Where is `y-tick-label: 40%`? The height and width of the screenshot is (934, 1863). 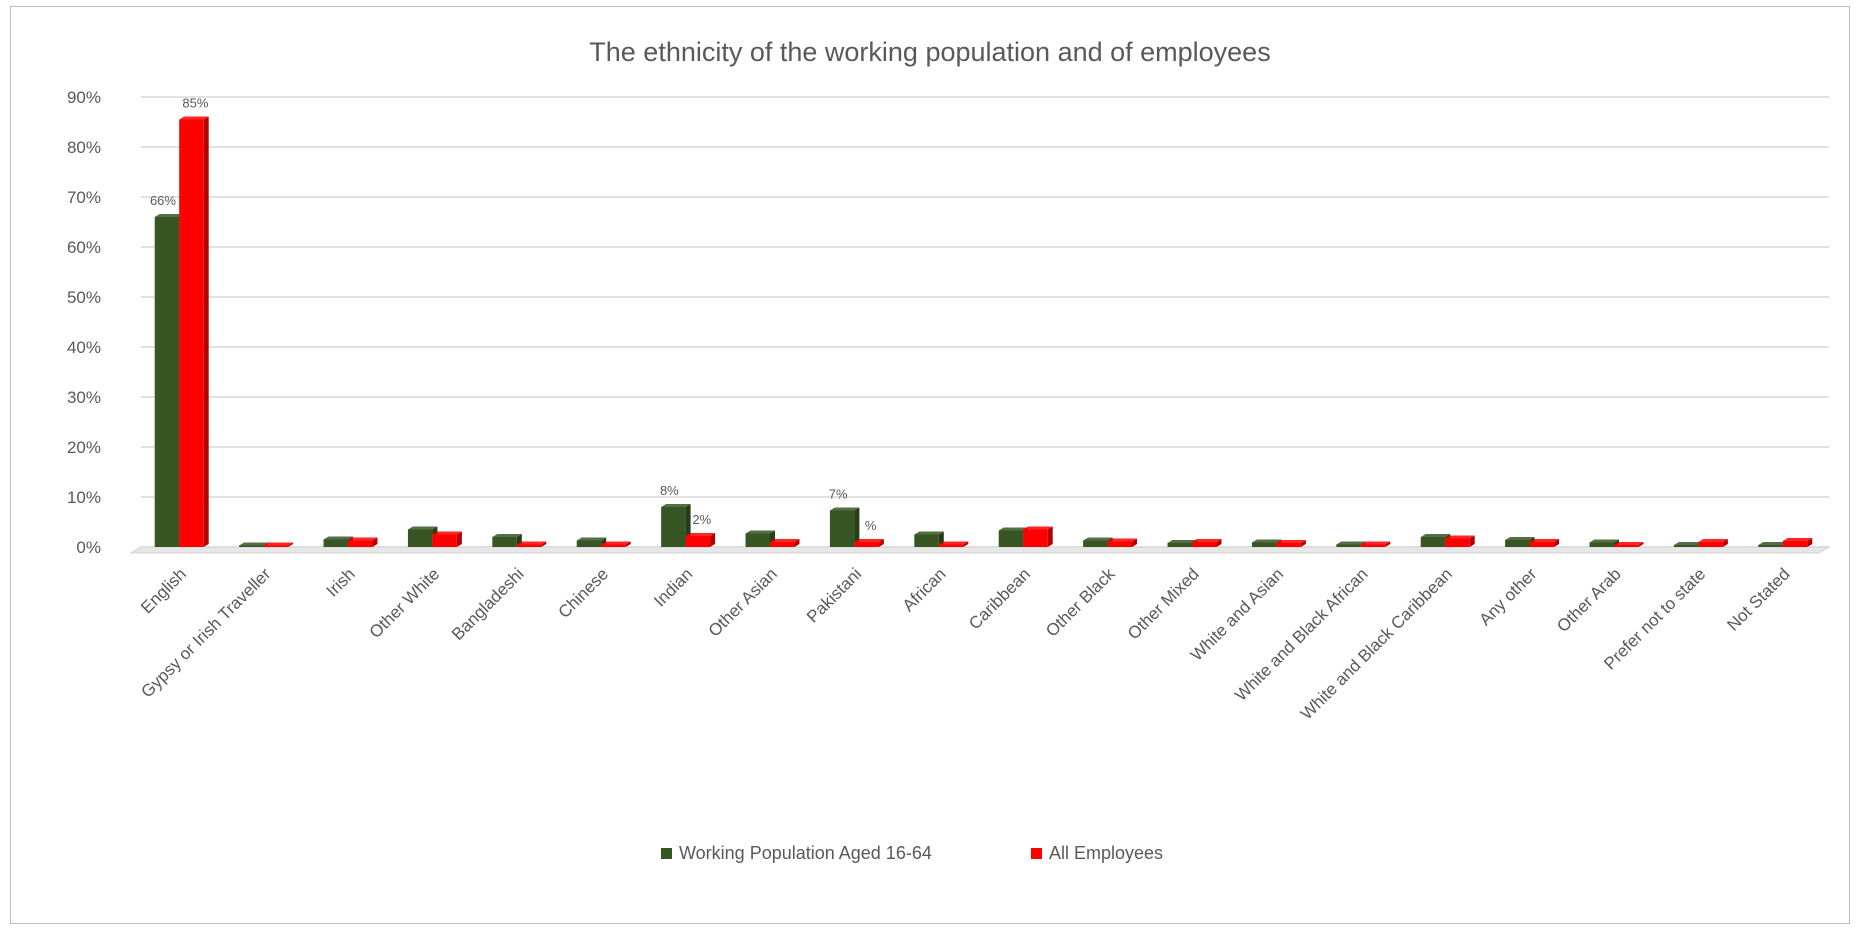
y-tick-label: 40% is located at coordinates (84, 347).